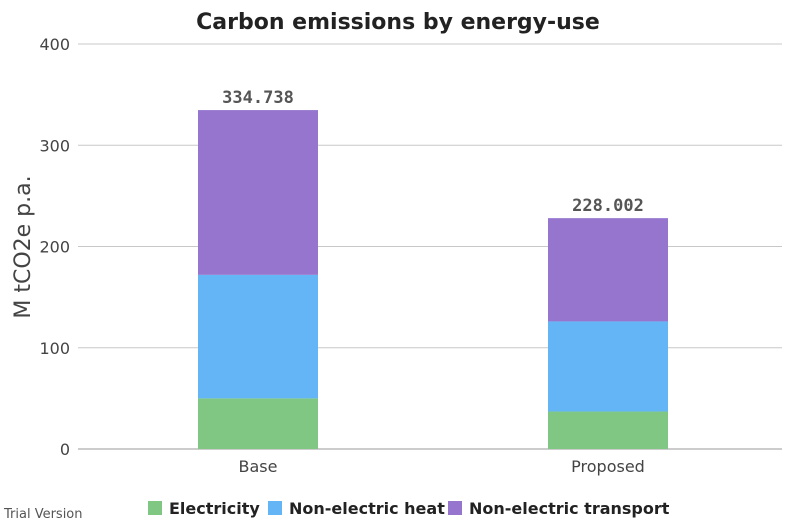  Describe the element at coordinates (569, 508) in the screenshot. I see `legend-label-transport: Non-electric transport` at that location.